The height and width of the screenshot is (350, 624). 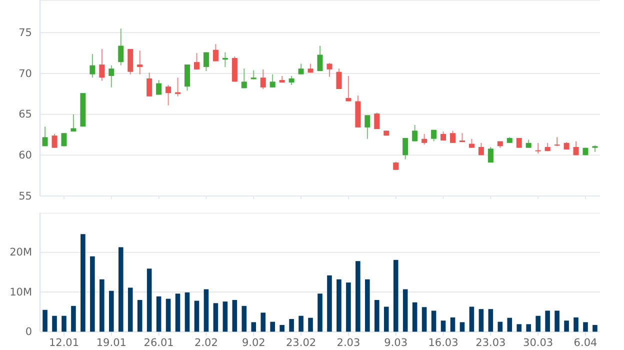 What do you see at coordinates (538, 343) in the screenshot?
I see `x-tick-label: 30.03` at bounding box center [538, 343].